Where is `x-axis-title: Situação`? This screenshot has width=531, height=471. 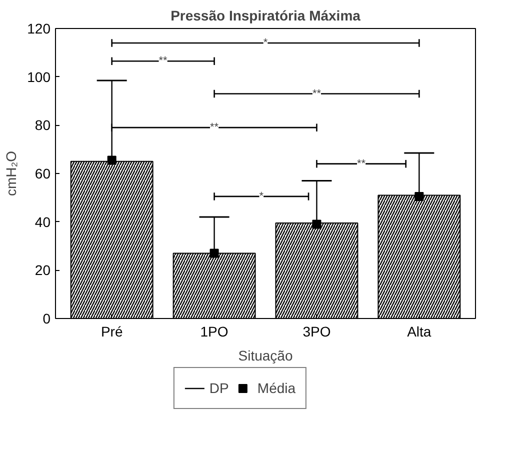 x-axis-title: Situação is located at coordinates (265, 356).